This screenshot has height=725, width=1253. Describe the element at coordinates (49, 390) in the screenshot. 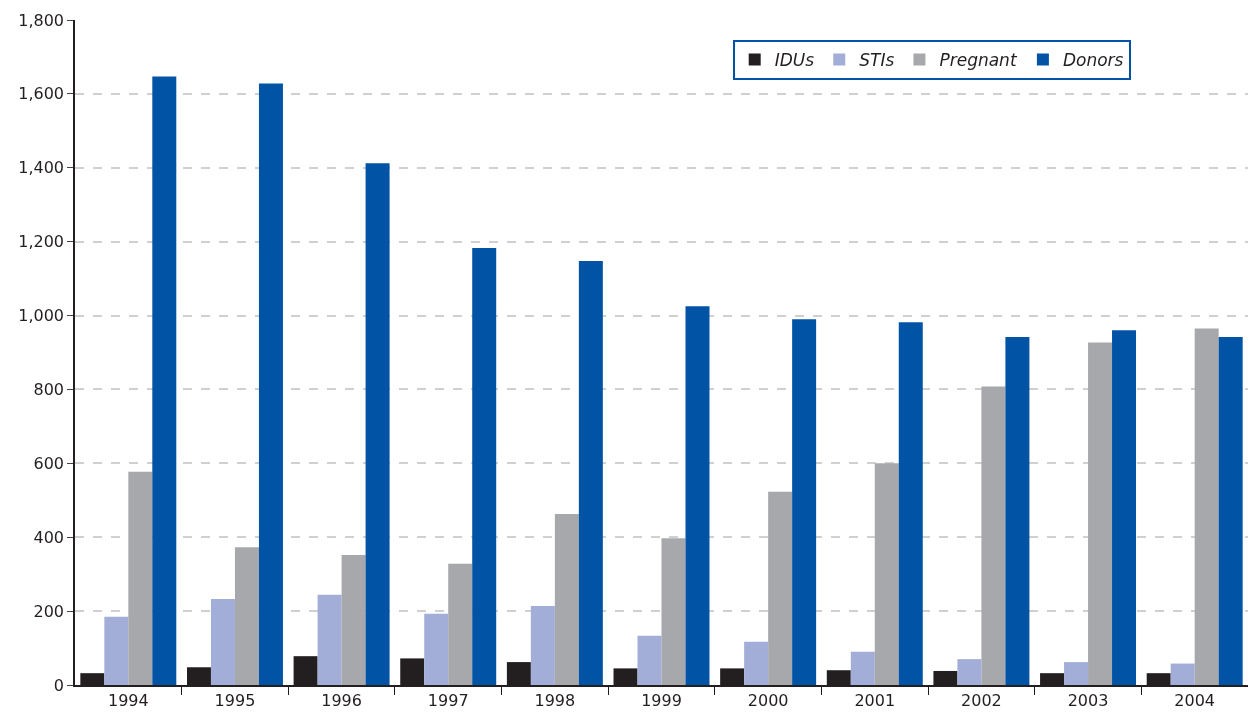

I see `y-tick-label: 800` at that location.